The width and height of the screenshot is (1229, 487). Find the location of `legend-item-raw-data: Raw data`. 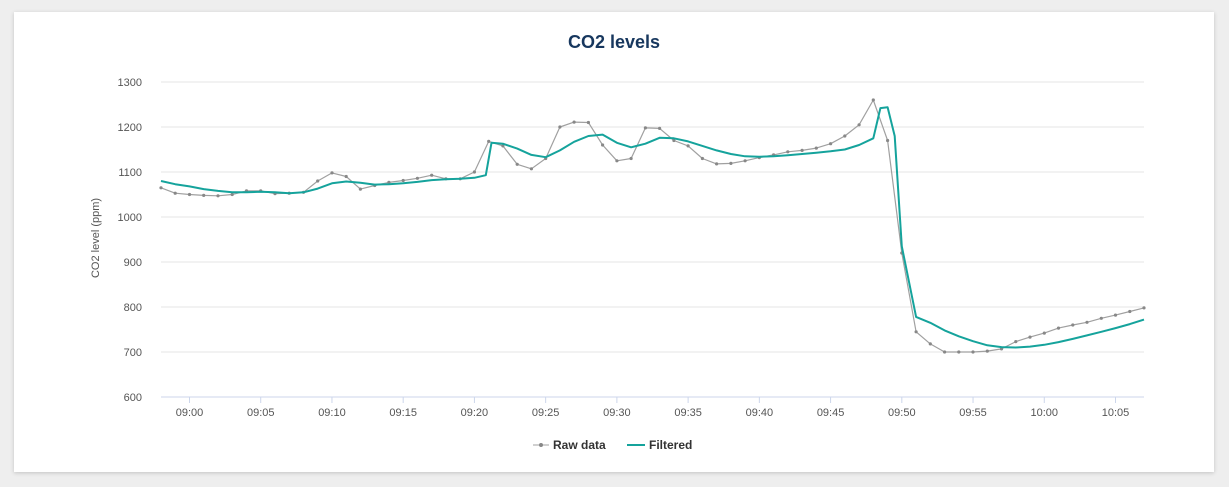

legend-item-raw-data: Raw data is located at coordinates (569, 445).